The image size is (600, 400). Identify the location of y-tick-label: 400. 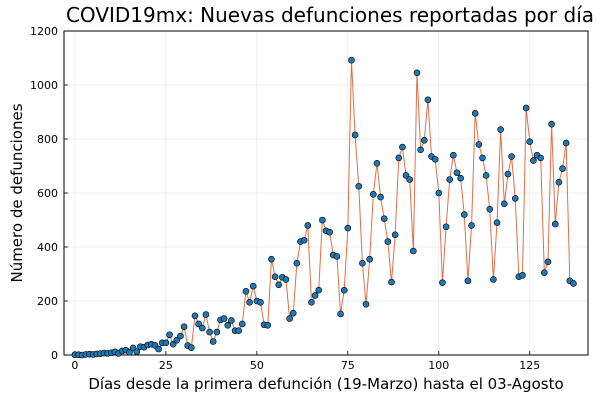
(47, 247).